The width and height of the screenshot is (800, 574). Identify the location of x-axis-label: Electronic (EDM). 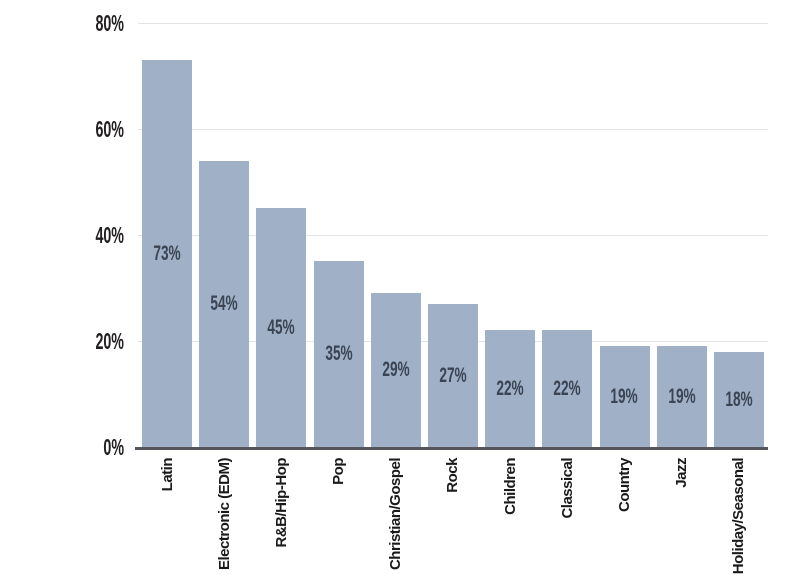
(224, 514).